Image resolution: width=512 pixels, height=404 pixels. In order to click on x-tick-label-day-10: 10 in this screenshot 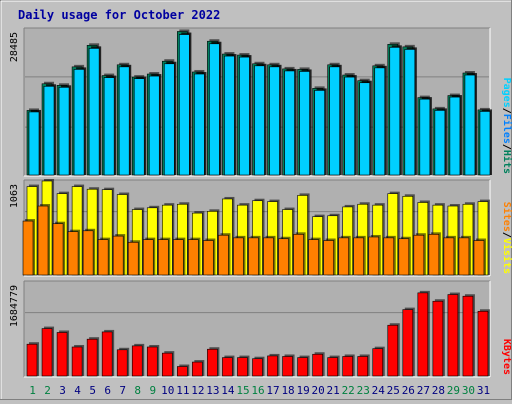, I will do `click(167, 390)`.